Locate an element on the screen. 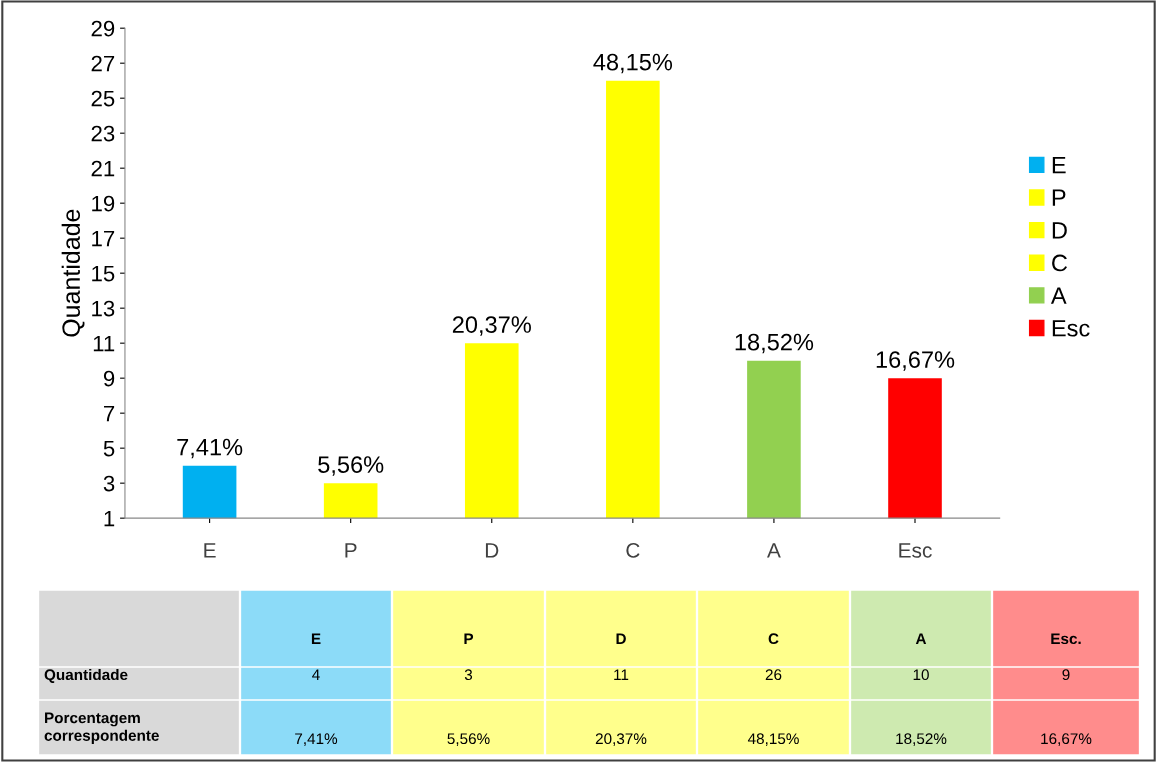  y-tick-label: 17 is located at coordinates (103, 238).